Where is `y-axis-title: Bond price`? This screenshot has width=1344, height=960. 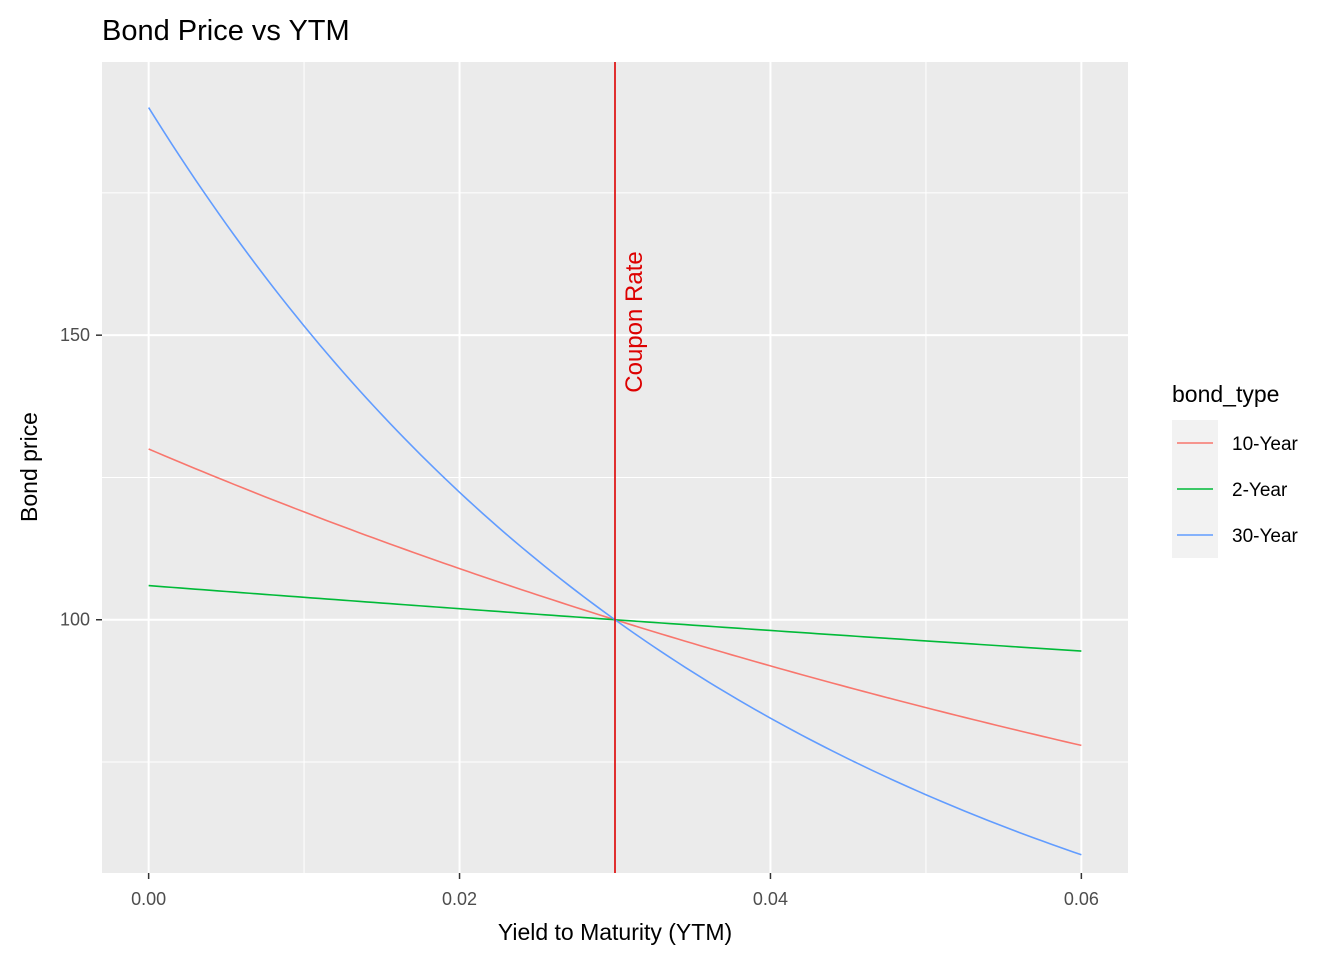
y-axis-title: Bond price is located at coordinates (29, 467).